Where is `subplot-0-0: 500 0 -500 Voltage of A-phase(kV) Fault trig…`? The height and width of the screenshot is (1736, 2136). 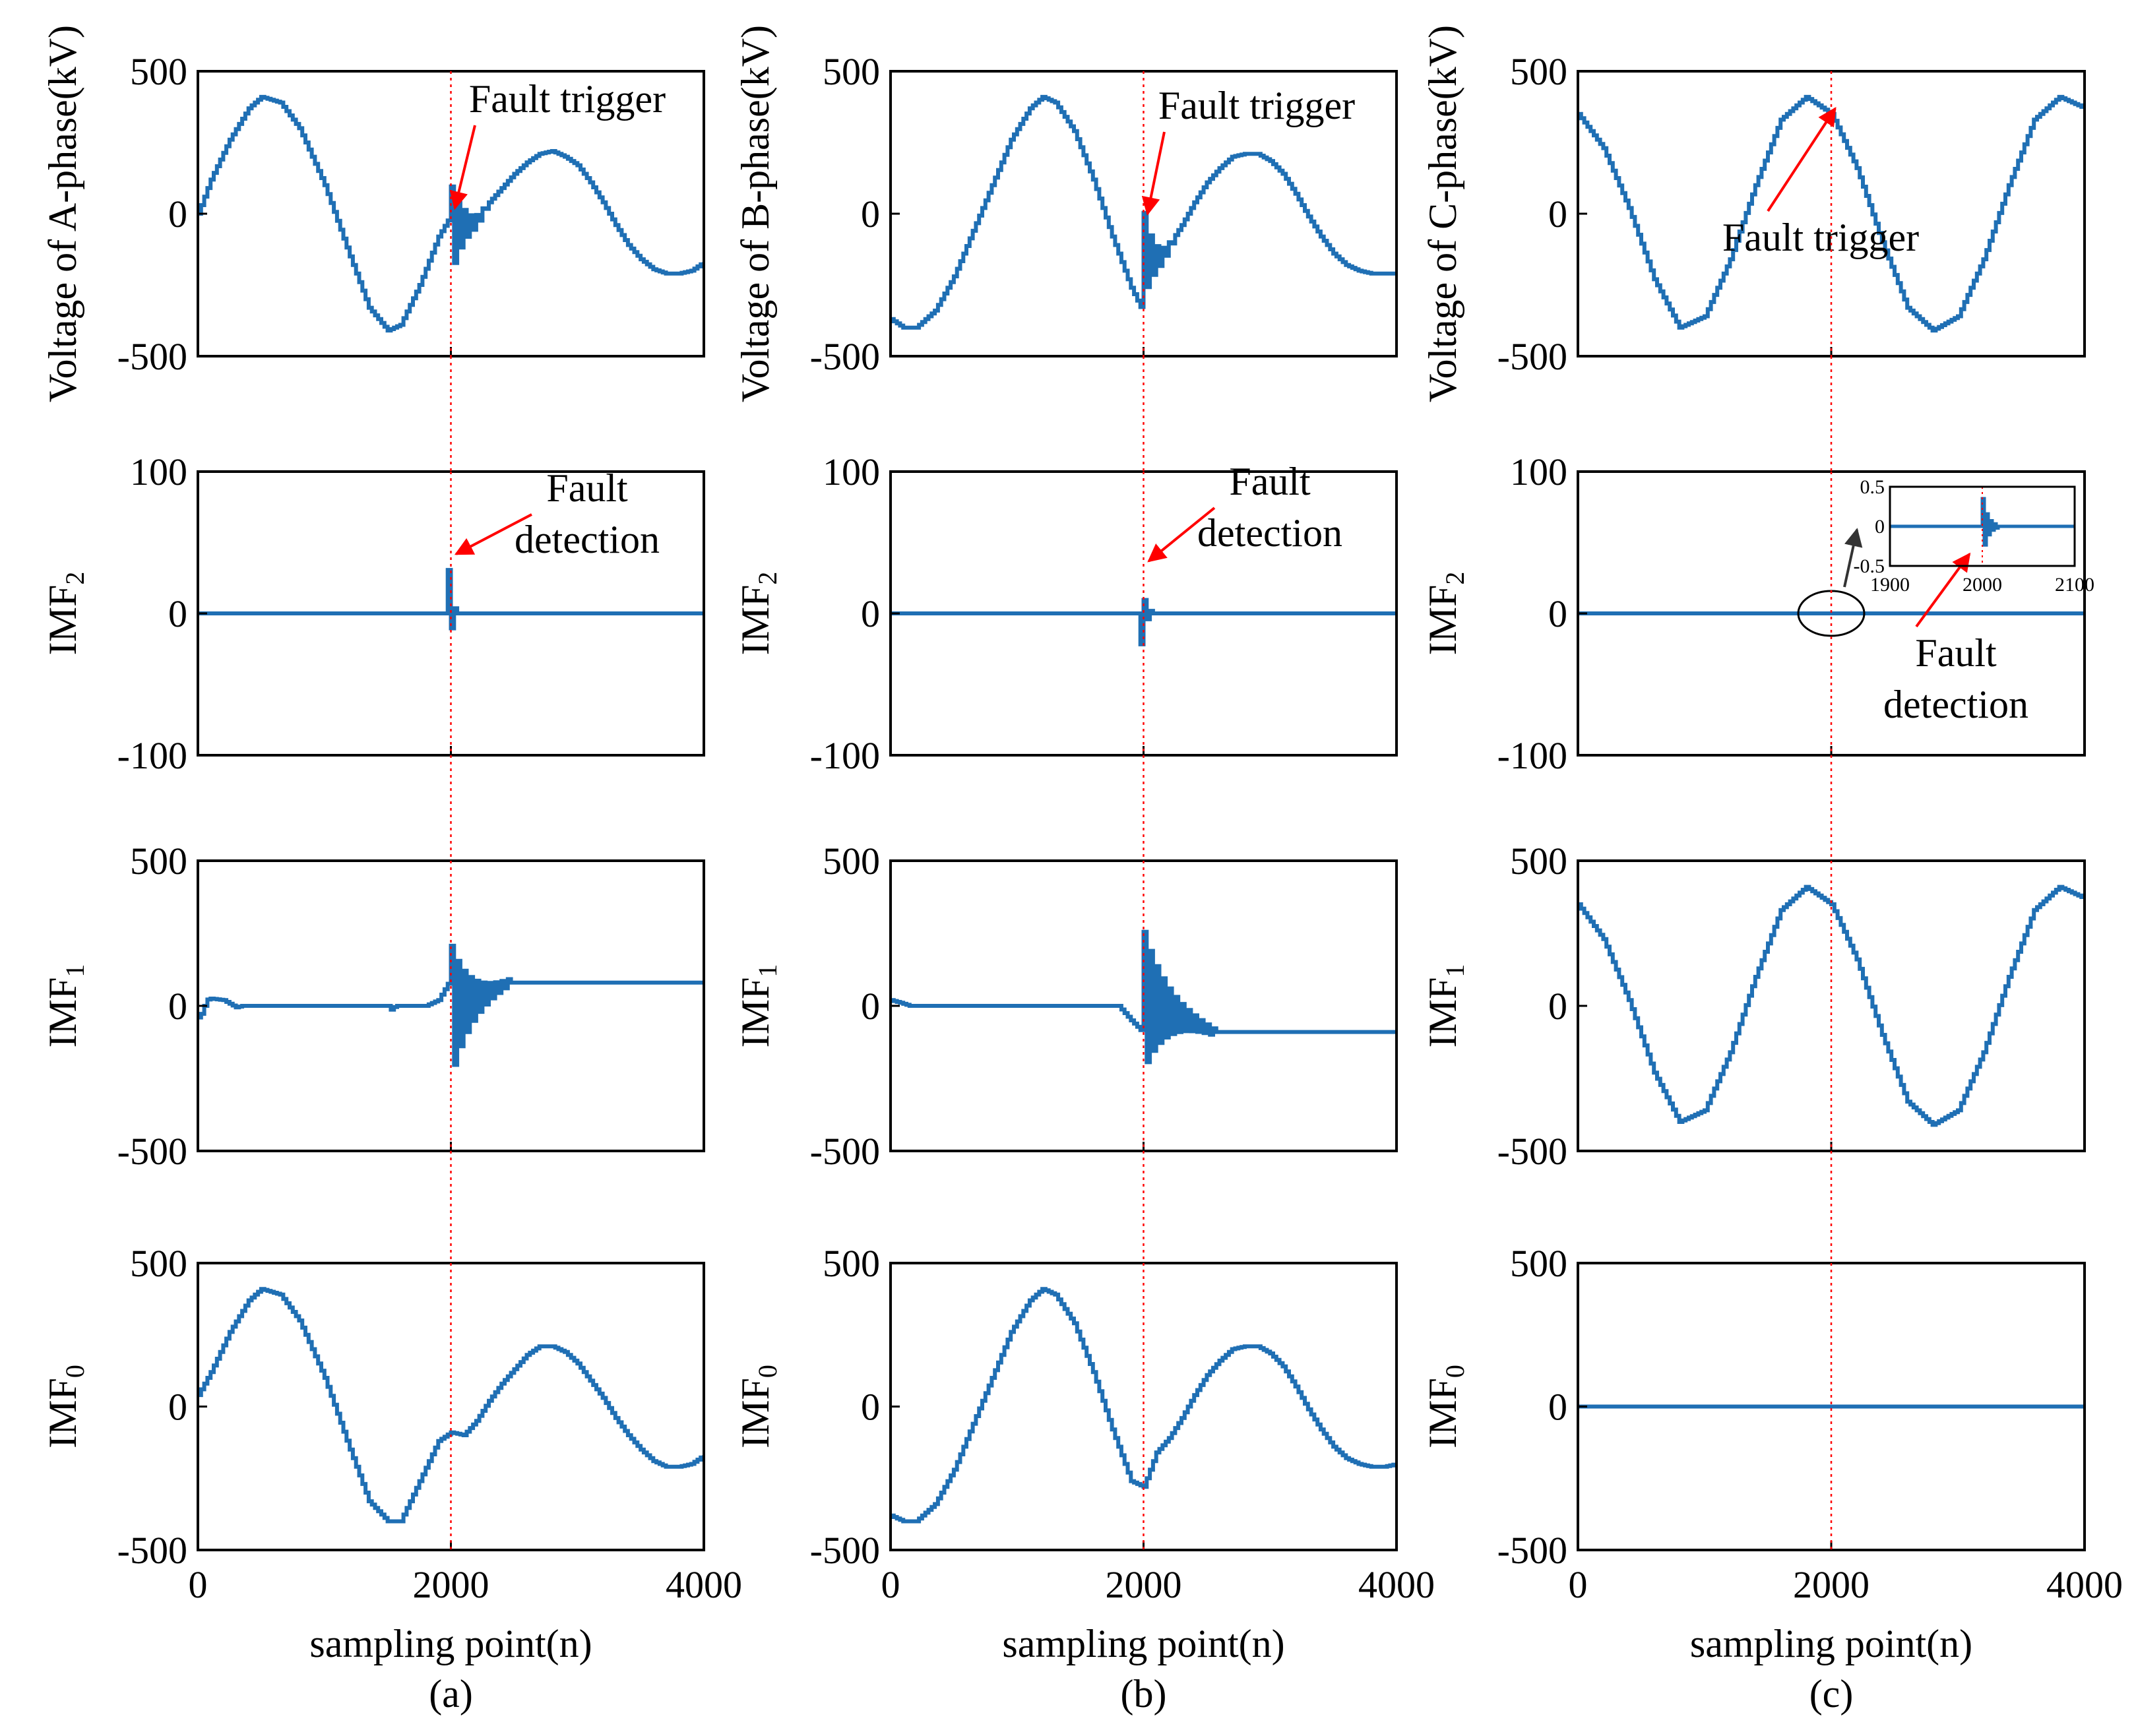
subplot-0-0: 500 0 -500 Voltage of A-phase(kV) Fault trig… is located at coordinates (373, 213).